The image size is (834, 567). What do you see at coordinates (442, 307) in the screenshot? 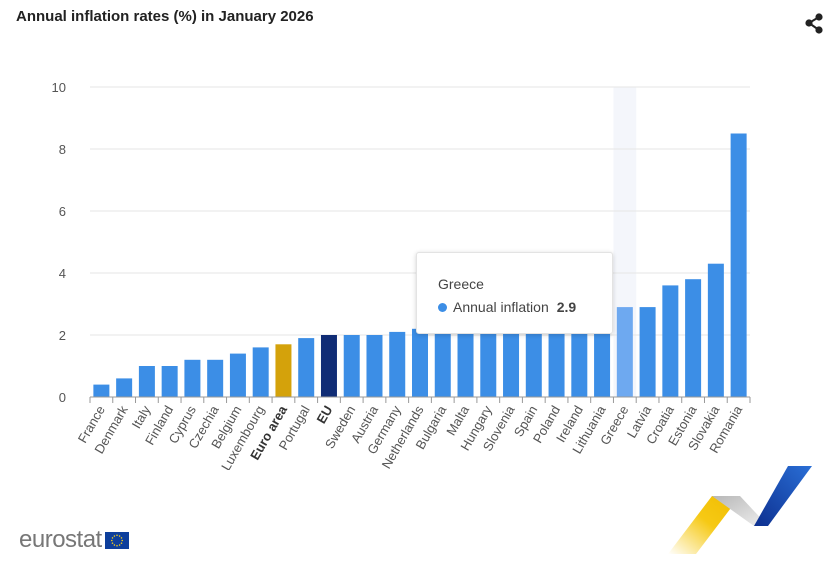
I see `tooltip-series-dot` at bounding box center [442, 307].